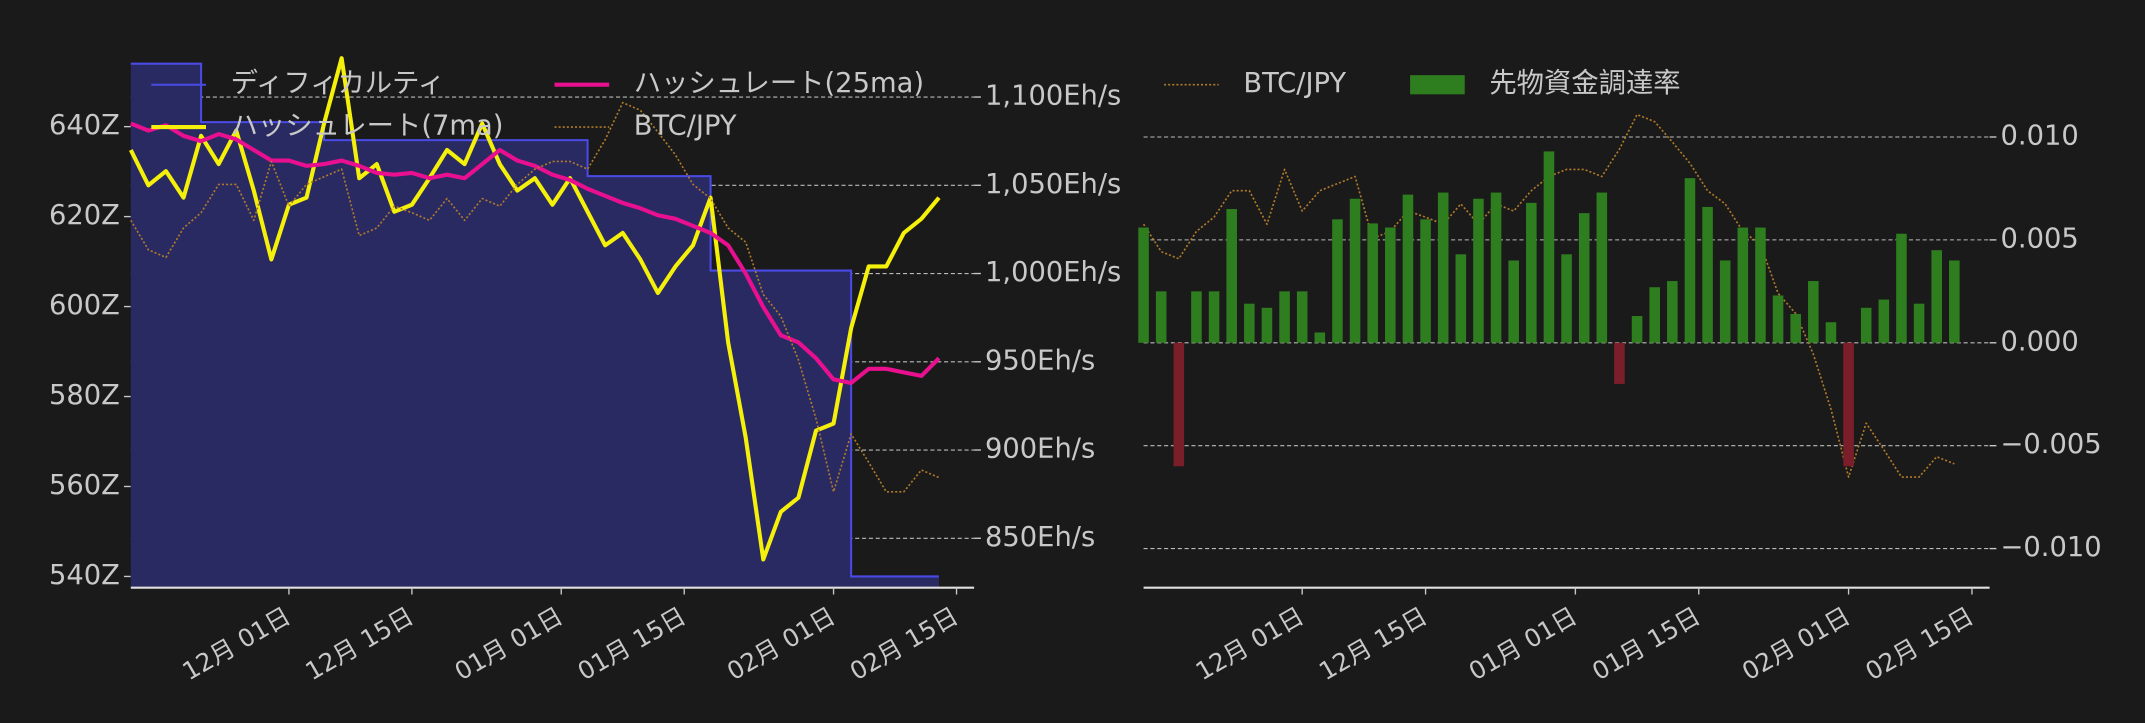 This screenshot has width=2145, height=723. I want to click on y-tick-label: 1,000Eh/s, so click(1053, 272).